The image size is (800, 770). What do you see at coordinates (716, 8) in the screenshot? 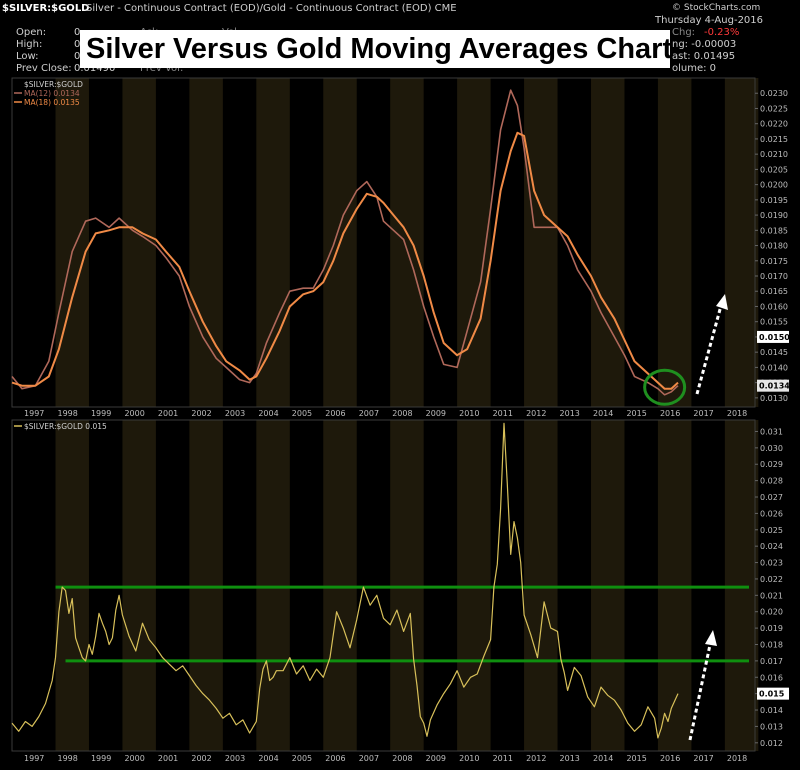
I see `source-label: © StockCharts.com` at bounding box center [716, 8].